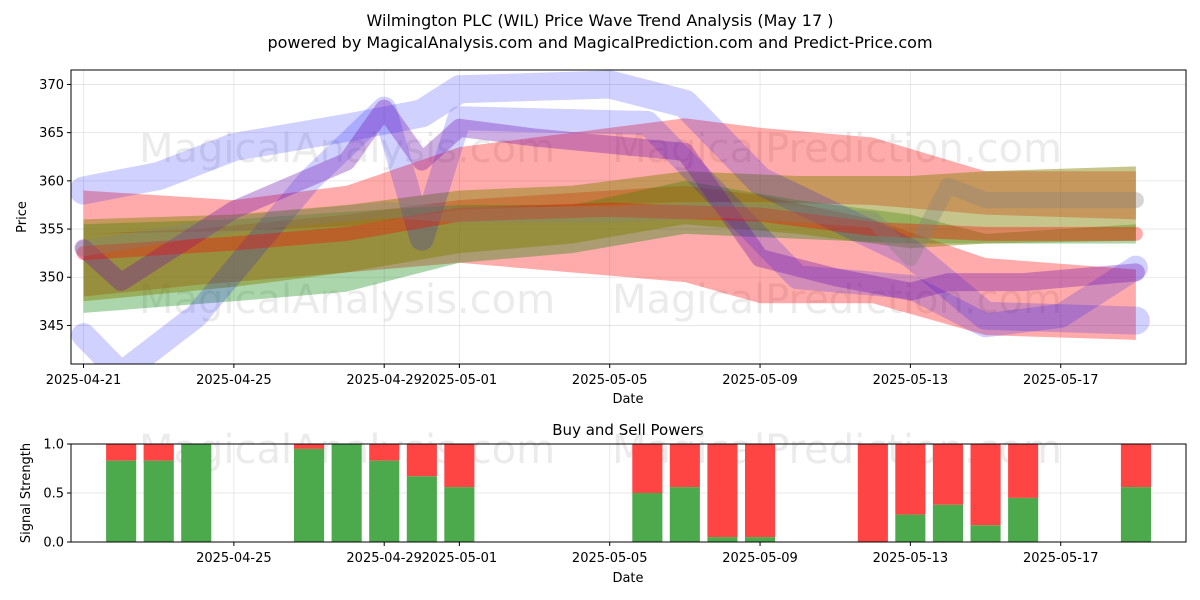 The image size is (1200, 600). What do you see at coordinates (51, 278) in the screenshot?
I see `price-y-tick-label: 350` at bounding box center [51, 278].